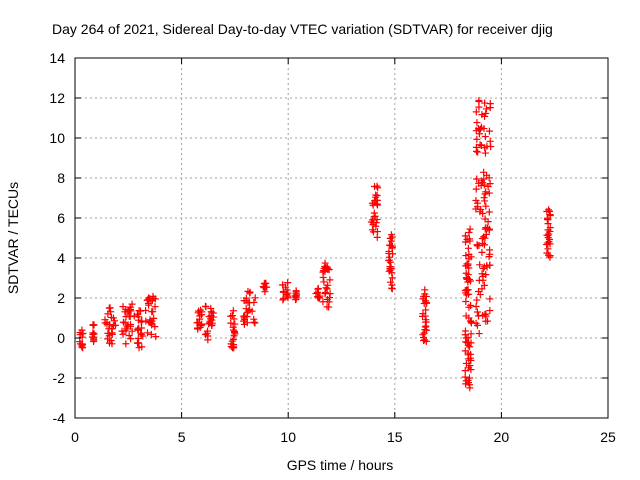 The height and width of the screenshot is (480, 640). Describe the element at coordinates (61, 298) in the screenshot. I see `y-tick-label: 2` at that location.